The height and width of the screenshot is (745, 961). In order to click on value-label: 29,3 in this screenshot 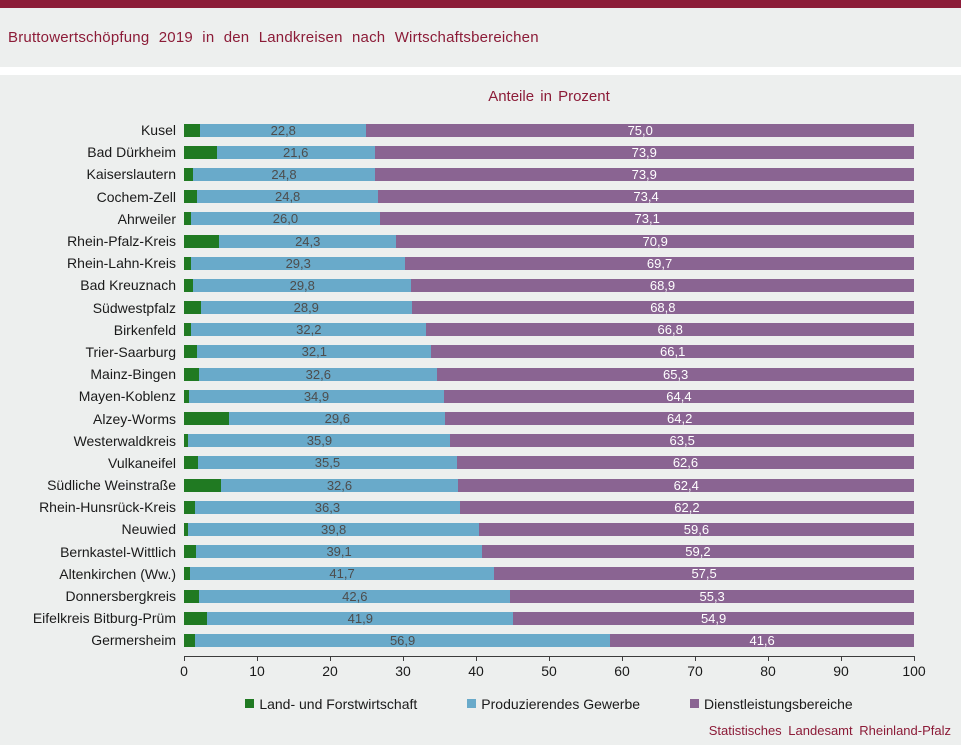, I will do `click(298, 263)`.